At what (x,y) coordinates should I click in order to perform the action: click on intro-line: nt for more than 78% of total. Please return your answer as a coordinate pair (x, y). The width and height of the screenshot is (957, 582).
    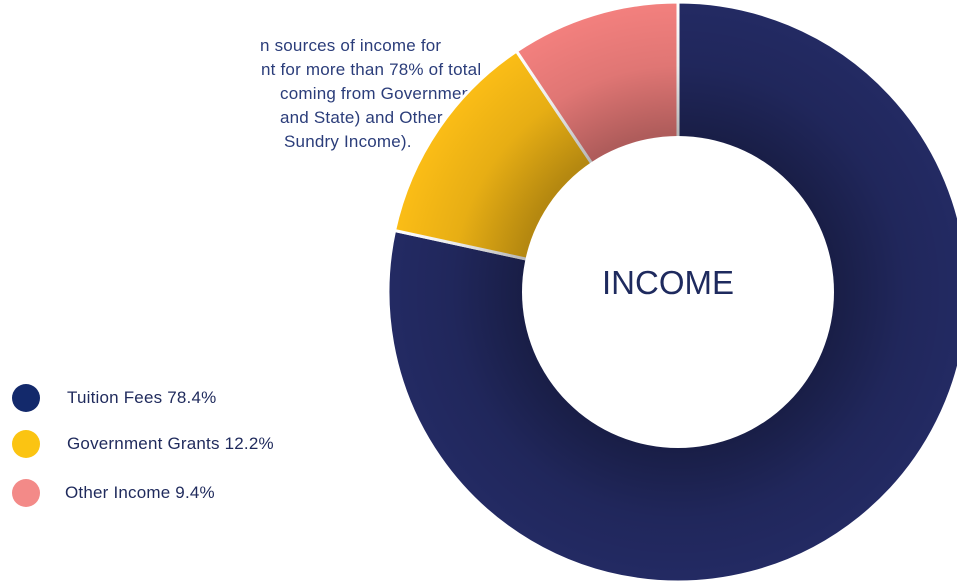
    Looking at the image, I should click on (371, 69).